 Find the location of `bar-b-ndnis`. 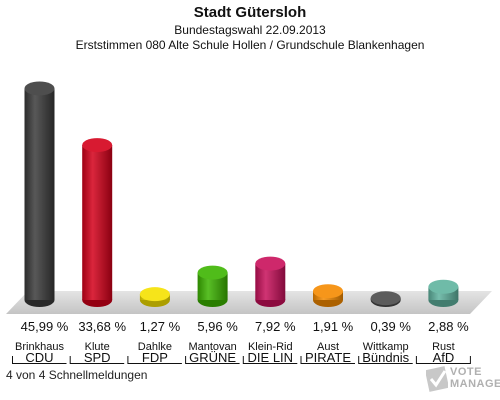

bar-b-ndnis is located at coordinates (385, 299).